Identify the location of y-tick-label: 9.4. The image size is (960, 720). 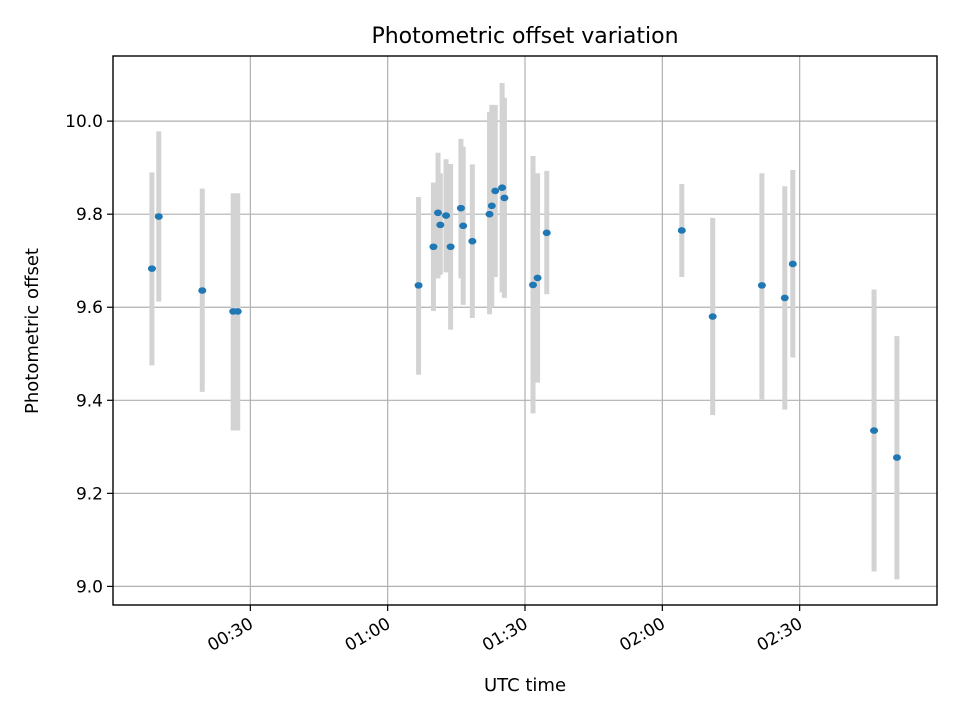
(89, 401).